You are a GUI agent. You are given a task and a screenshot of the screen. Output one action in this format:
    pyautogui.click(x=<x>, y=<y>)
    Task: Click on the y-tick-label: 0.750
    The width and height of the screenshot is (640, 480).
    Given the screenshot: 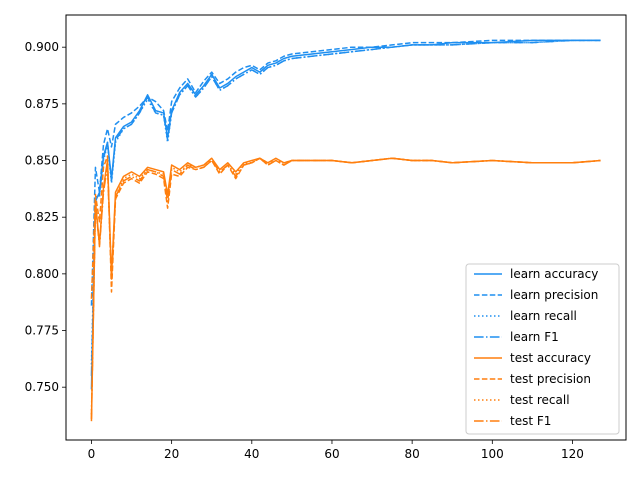 What is the action you would take?
    pyautogui.click(x=42, y=387)
    